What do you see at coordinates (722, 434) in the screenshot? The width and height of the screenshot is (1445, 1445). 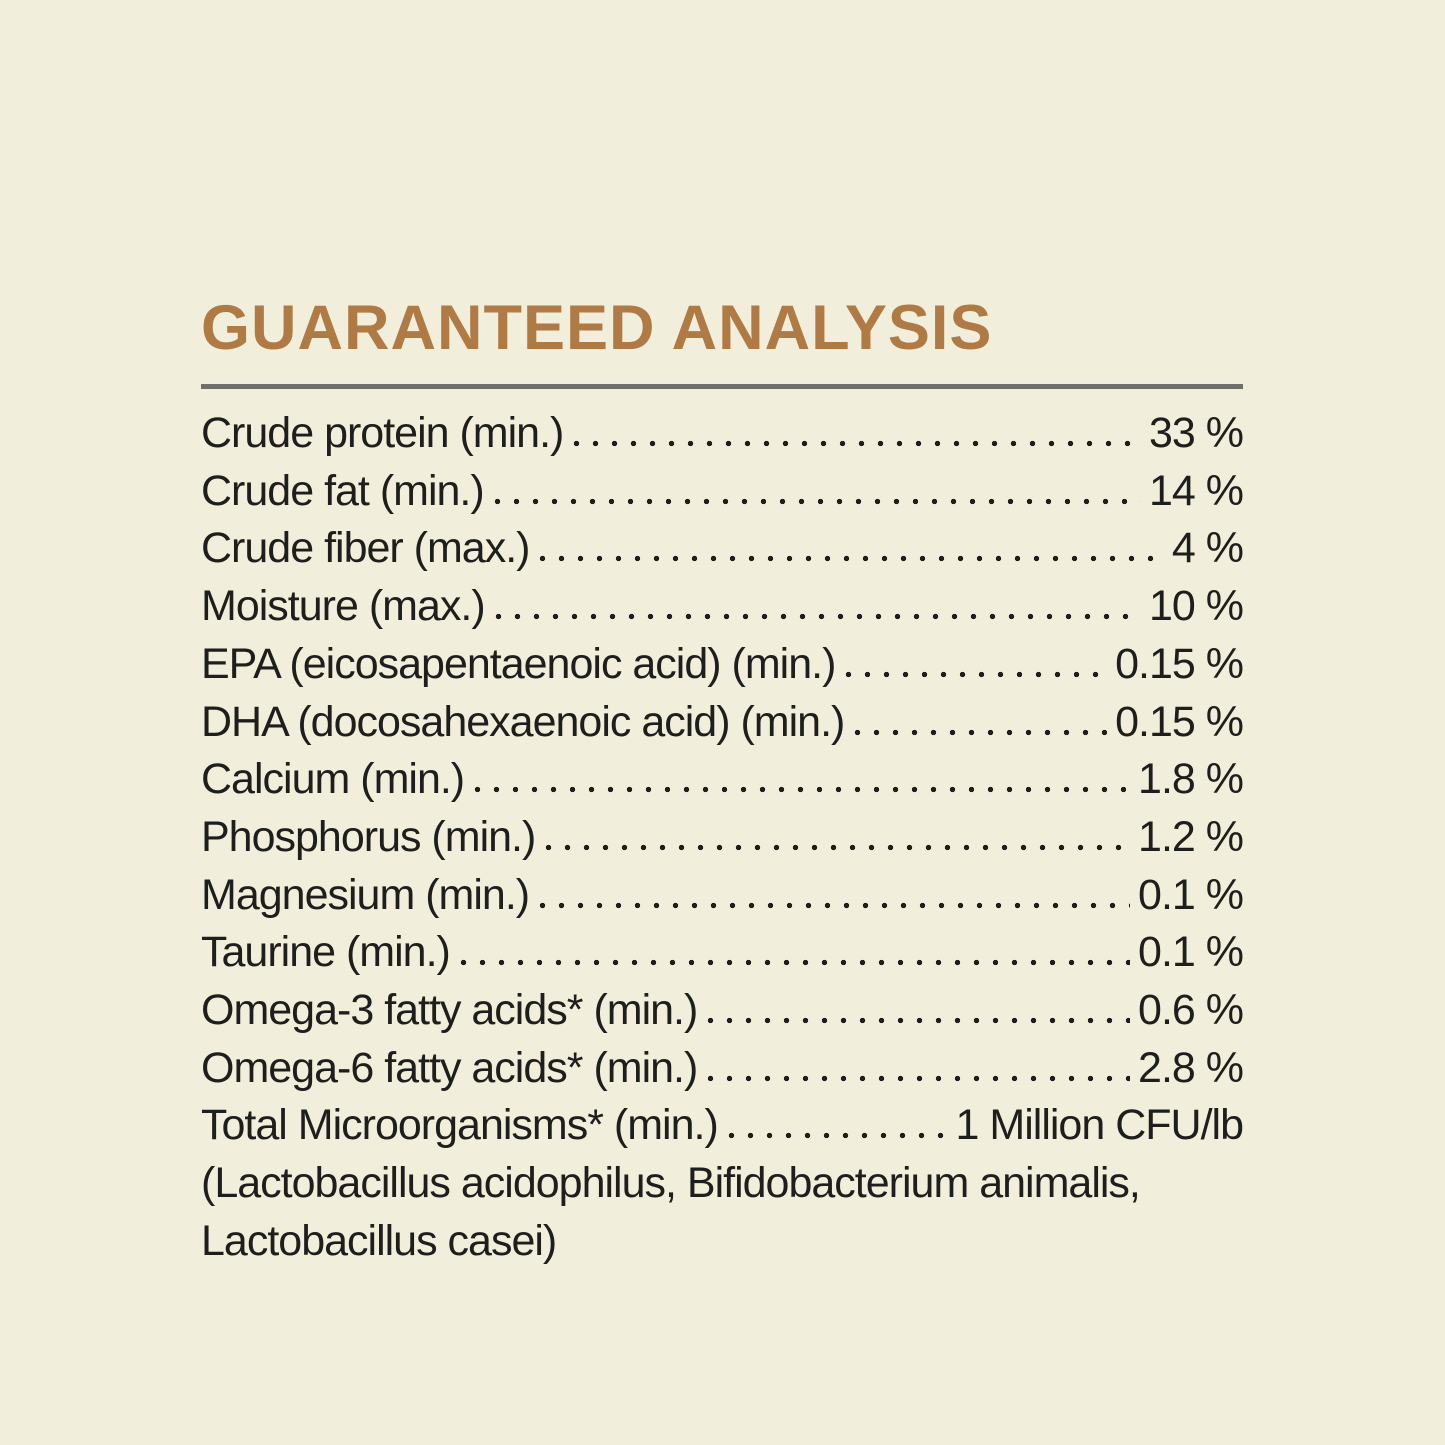 I see `table-row: Crude protein (min.) 33 %` at bounding box center [722, 434].